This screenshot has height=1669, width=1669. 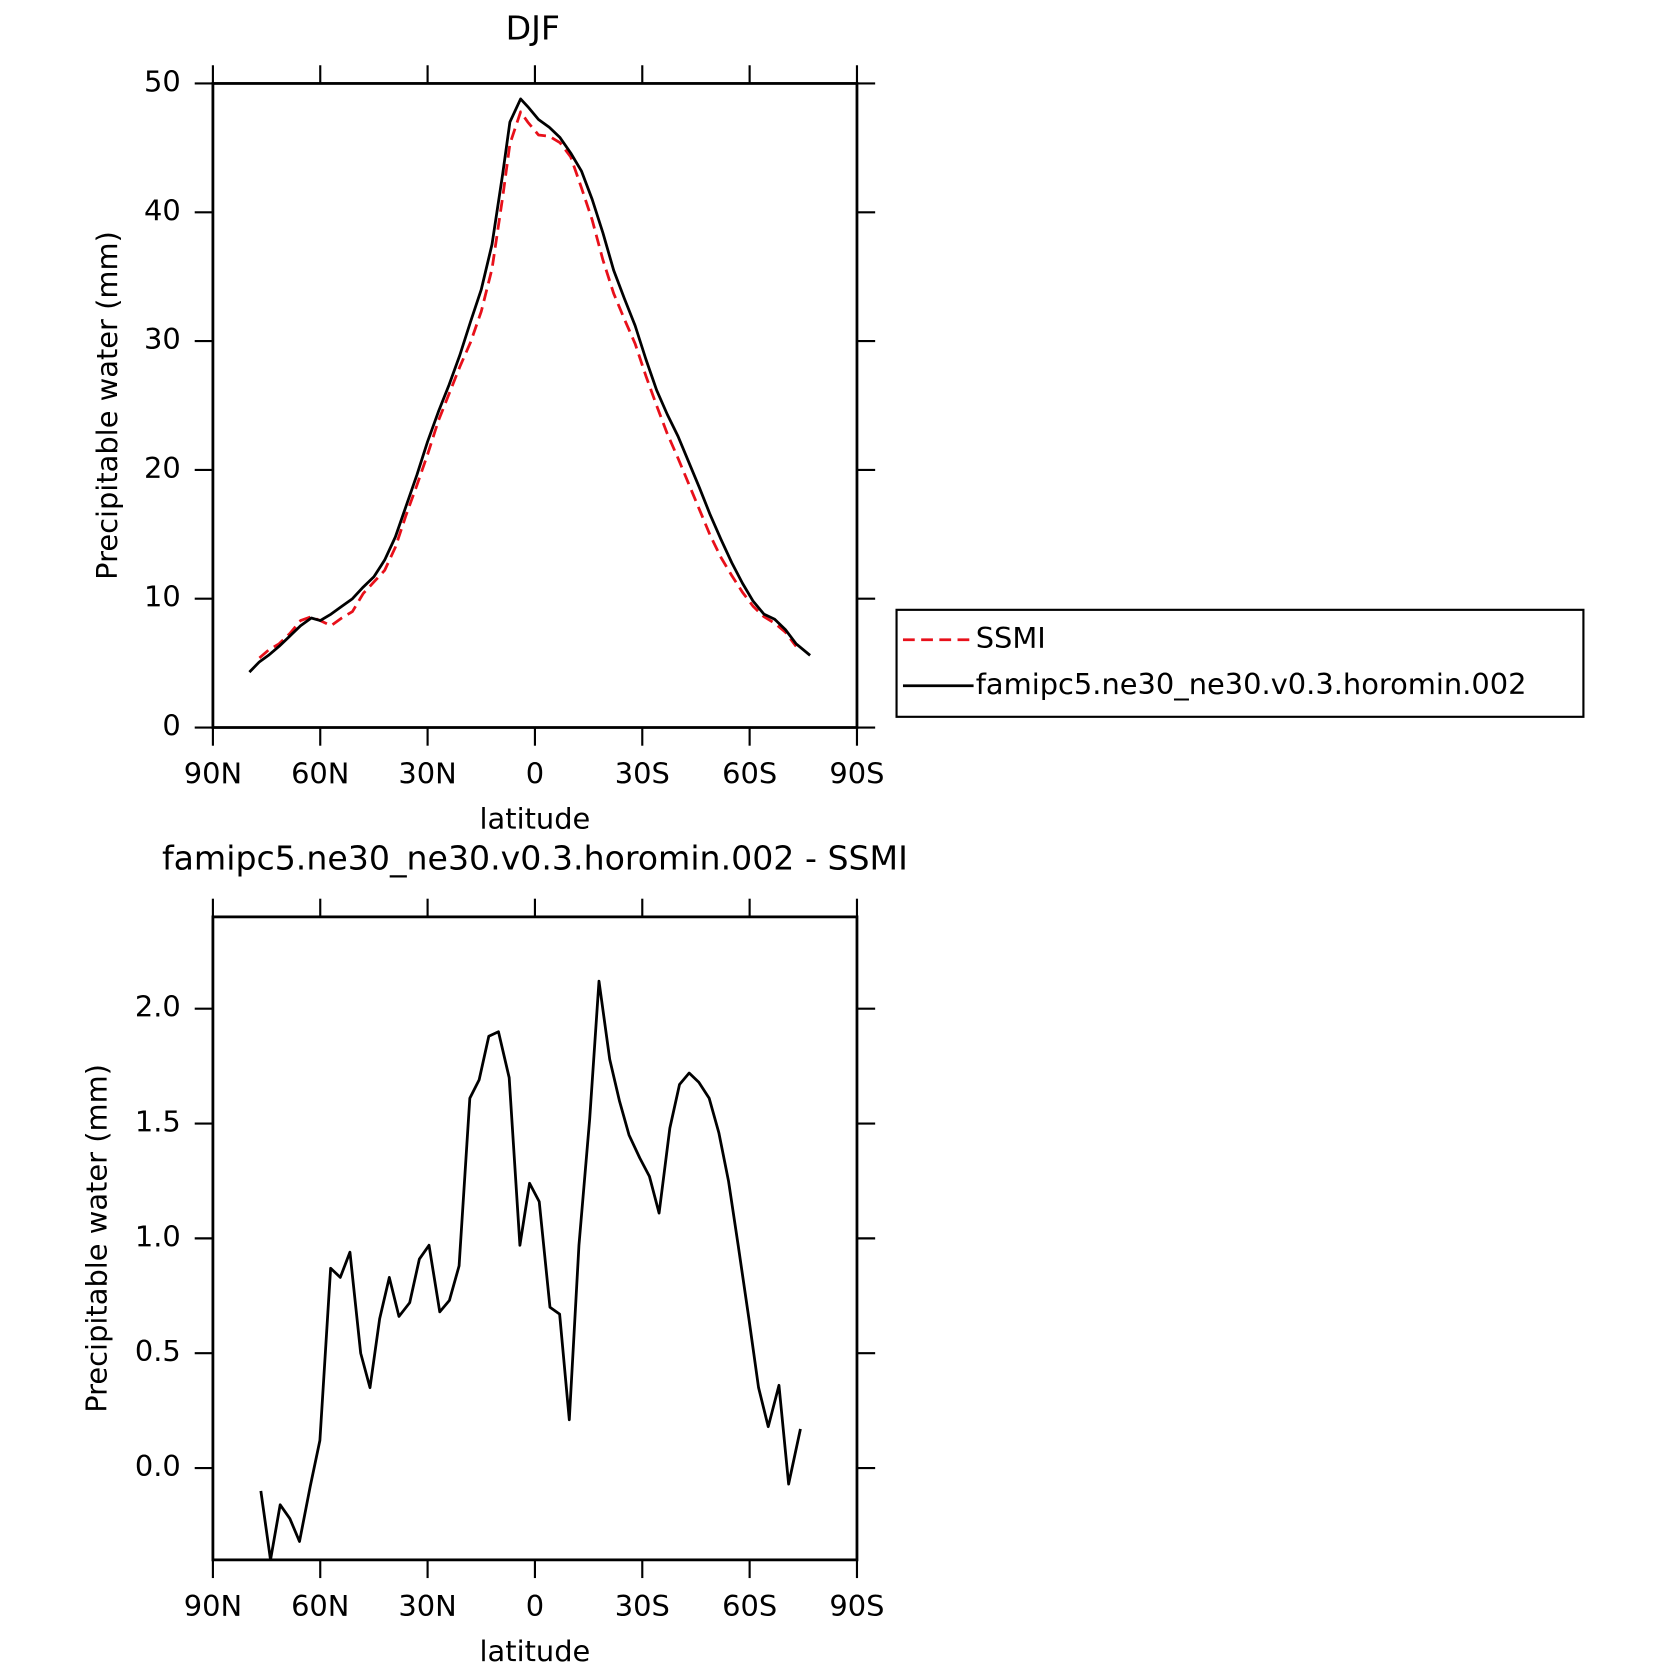 I want to click on y-tick-label: 1.0, so click(x=158, y=1236).